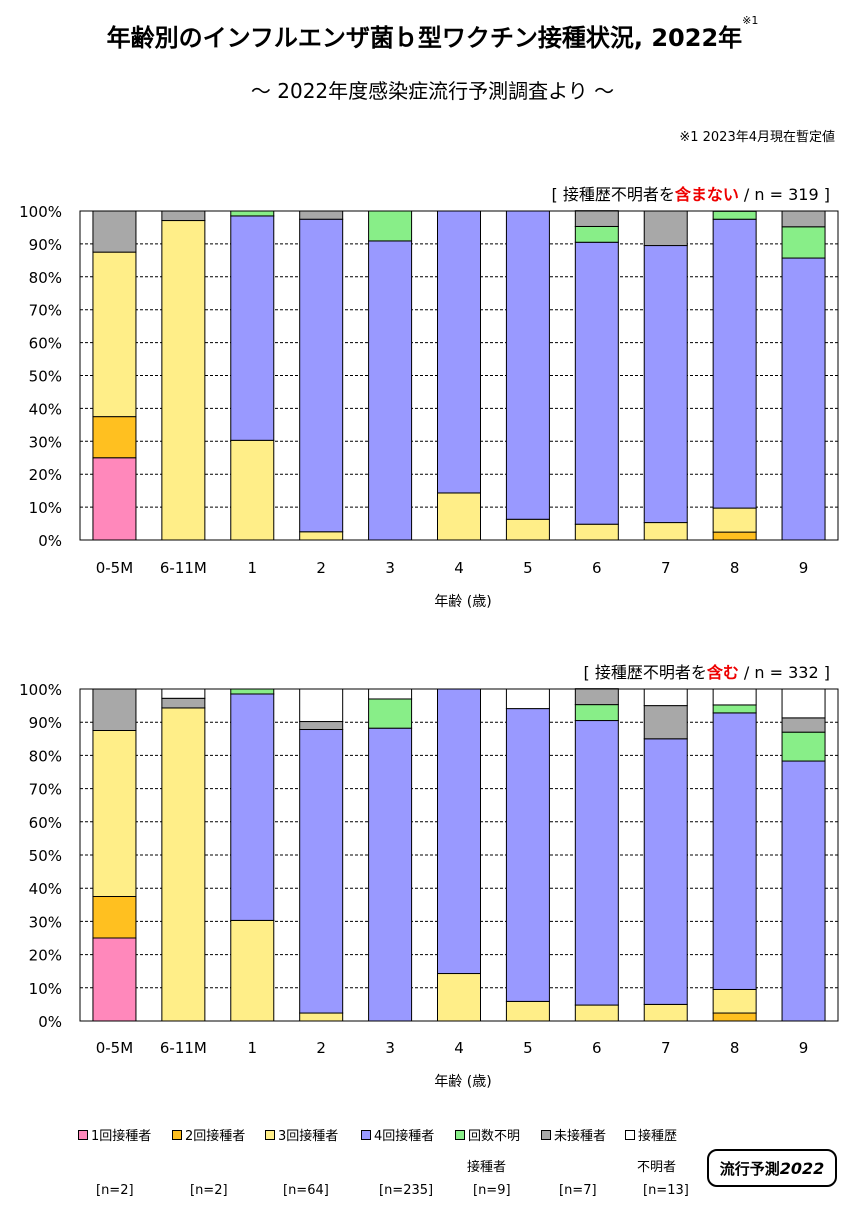 This screenshot has width=865, height=1231. What do you see at coordinates (492, 1190) in the screenshot?
I see `legend-count: [n=9]` at bounding box center [492, 1190].